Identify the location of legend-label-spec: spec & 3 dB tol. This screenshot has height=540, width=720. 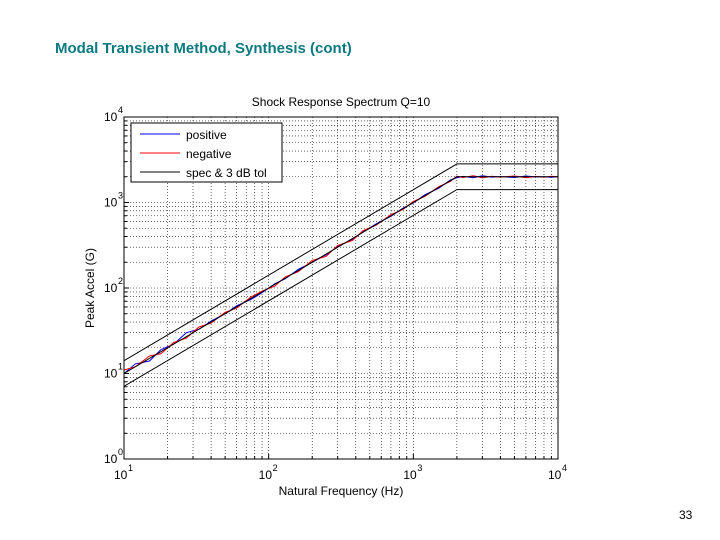
(226, 173).